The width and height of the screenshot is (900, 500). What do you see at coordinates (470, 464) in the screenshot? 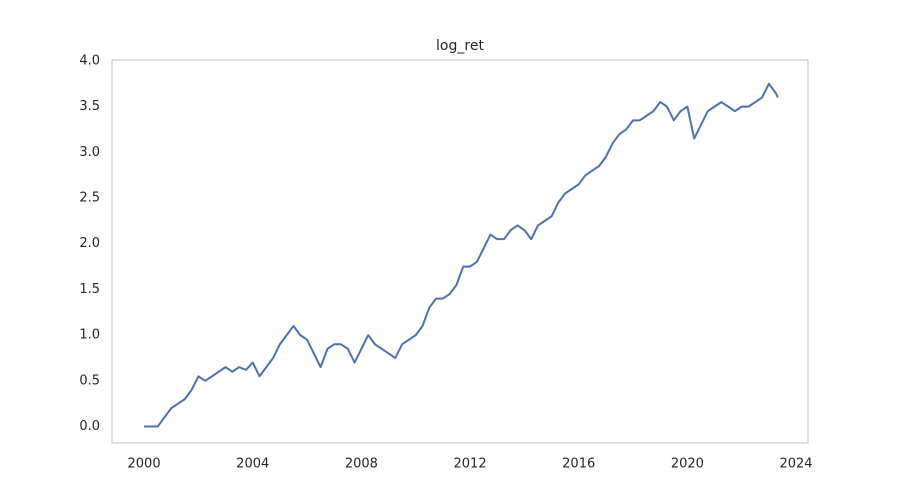
I see `x-tick-label: 2012` at bounding box center [470, 464].